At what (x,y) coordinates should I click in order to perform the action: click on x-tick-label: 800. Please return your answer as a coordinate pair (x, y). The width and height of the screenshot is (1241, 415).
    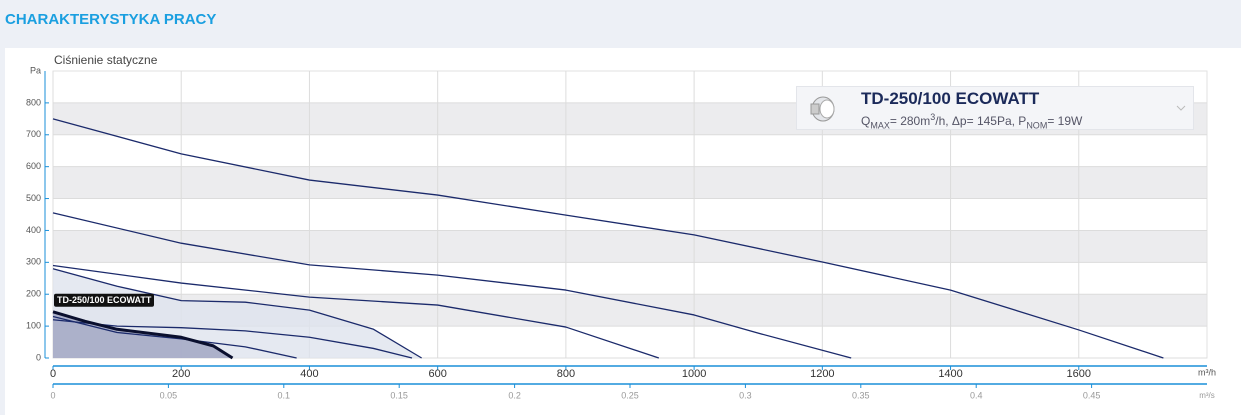
    Looking at the image, I should click on (566, 374).